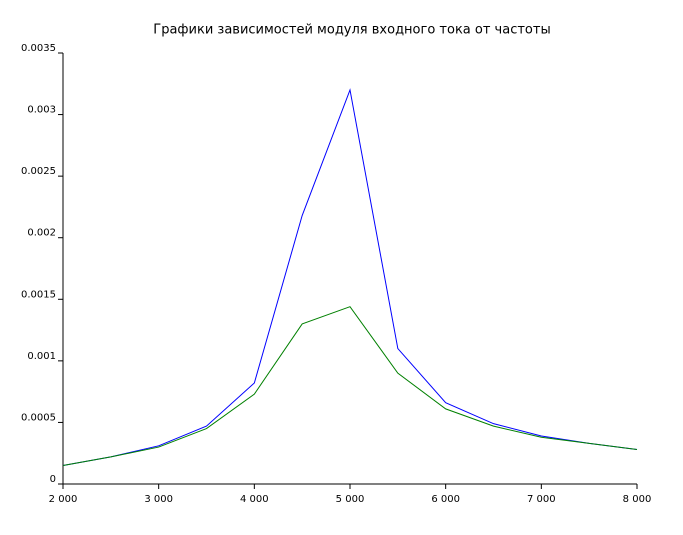 The height and width of the screenshot is (535, 683). What do you see at coordinates (63, 499) in the screenshot?
I see `x-tick-label: 2 000` at bounding box center [63, 499].